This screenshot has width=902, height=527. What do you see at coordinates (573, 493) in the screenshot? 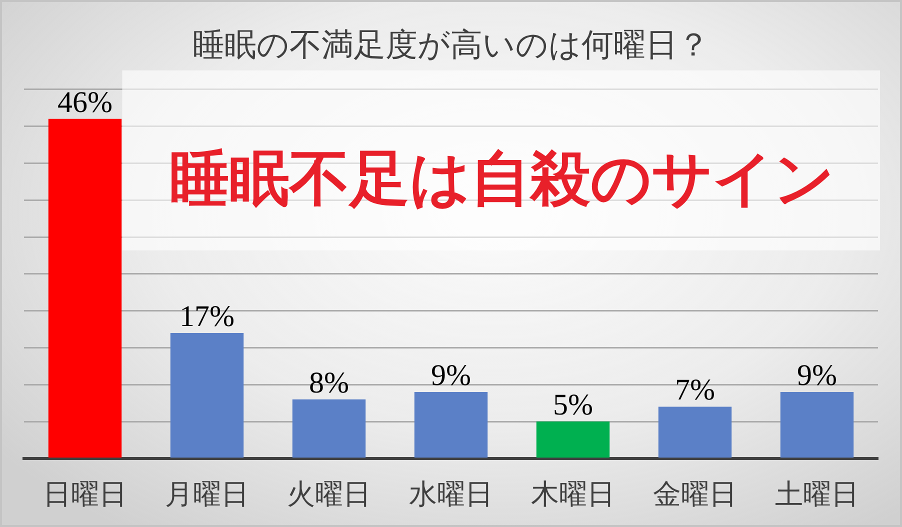
I see `x-tick-label: 木曜日` at bounding box center [573, 493].